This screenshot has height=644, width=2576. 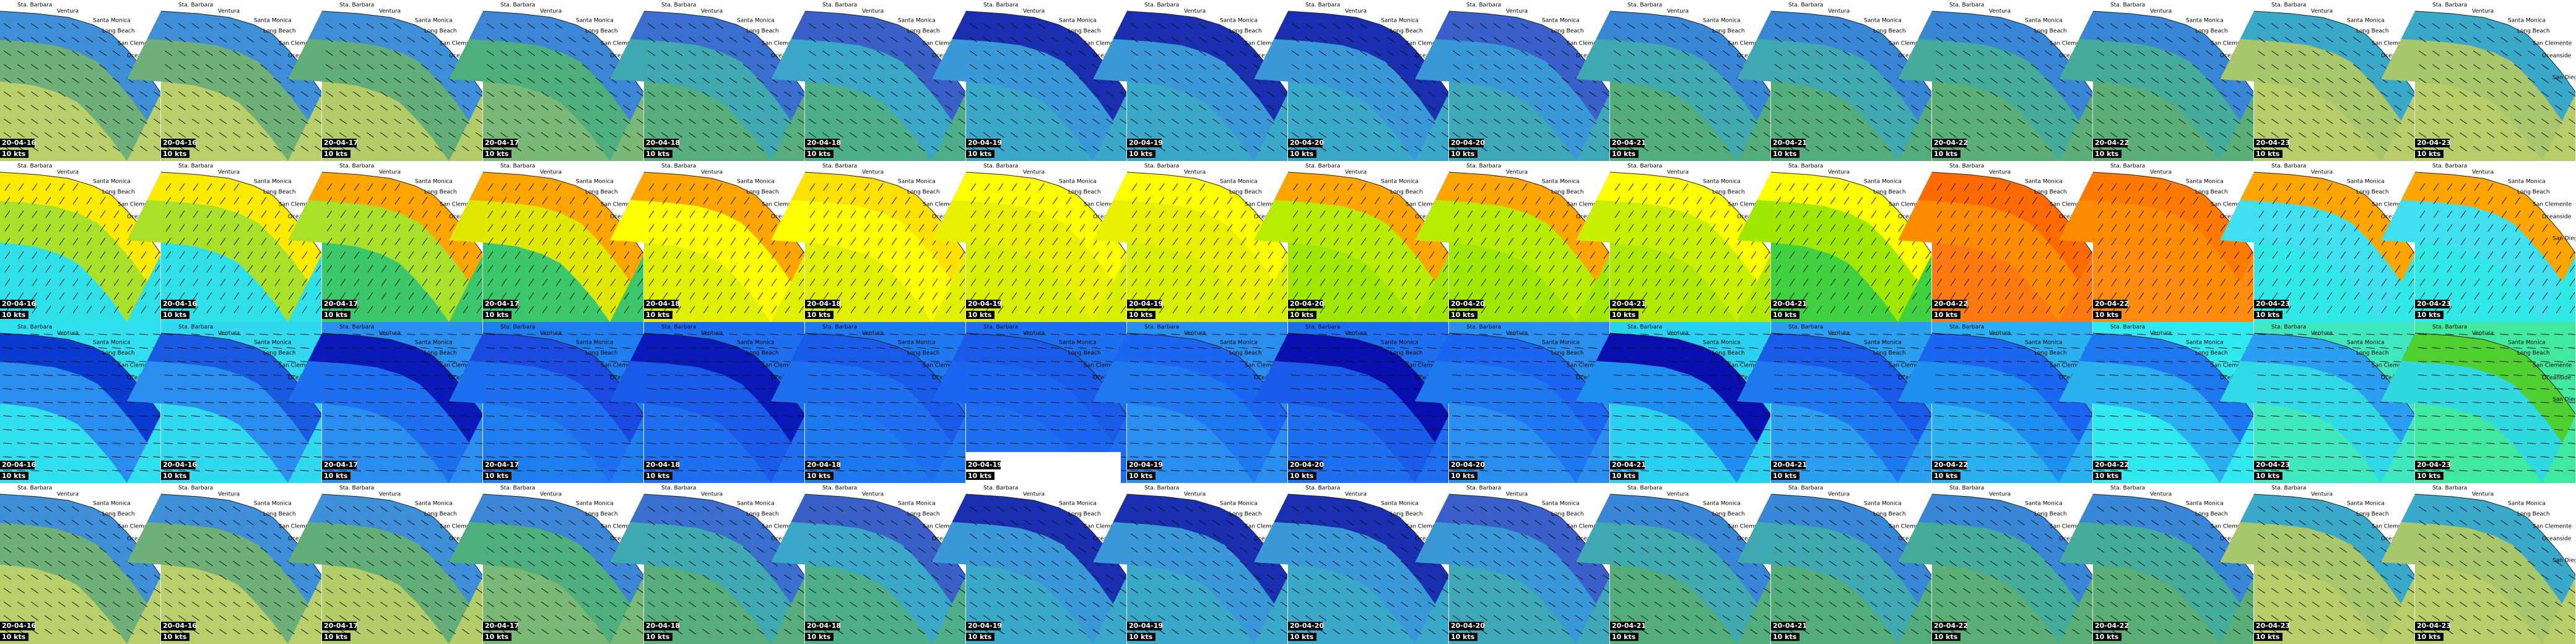 I want to click on place-label: Oceanside, so click(x=2557, y=56).